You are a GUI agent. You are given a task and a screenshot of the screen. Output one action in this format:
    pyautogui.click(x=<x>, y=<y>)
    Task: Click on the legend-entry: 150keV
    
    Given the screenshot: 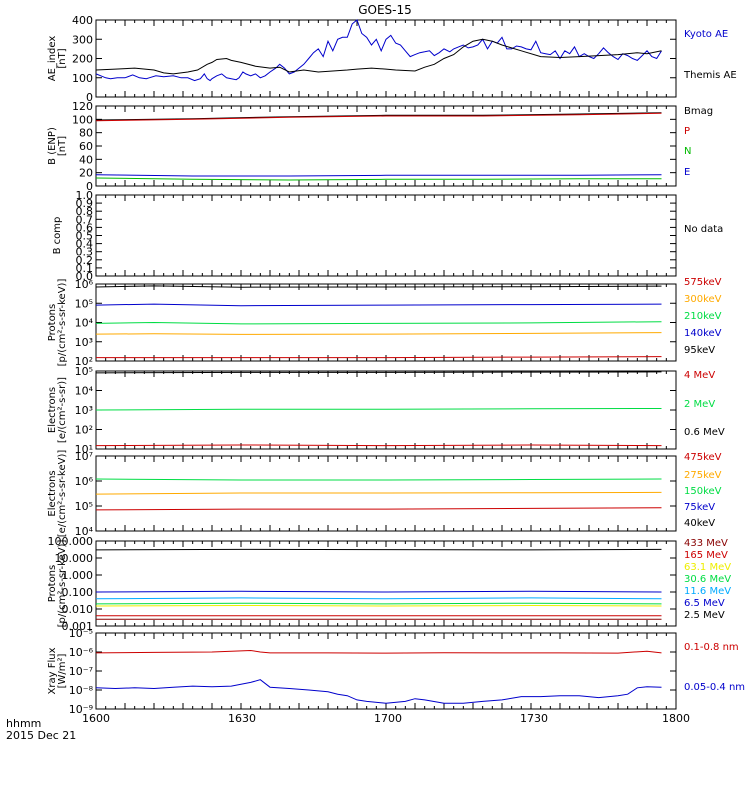 What is the action you would take?
    pyautogui.click(x=703, y=491)
    